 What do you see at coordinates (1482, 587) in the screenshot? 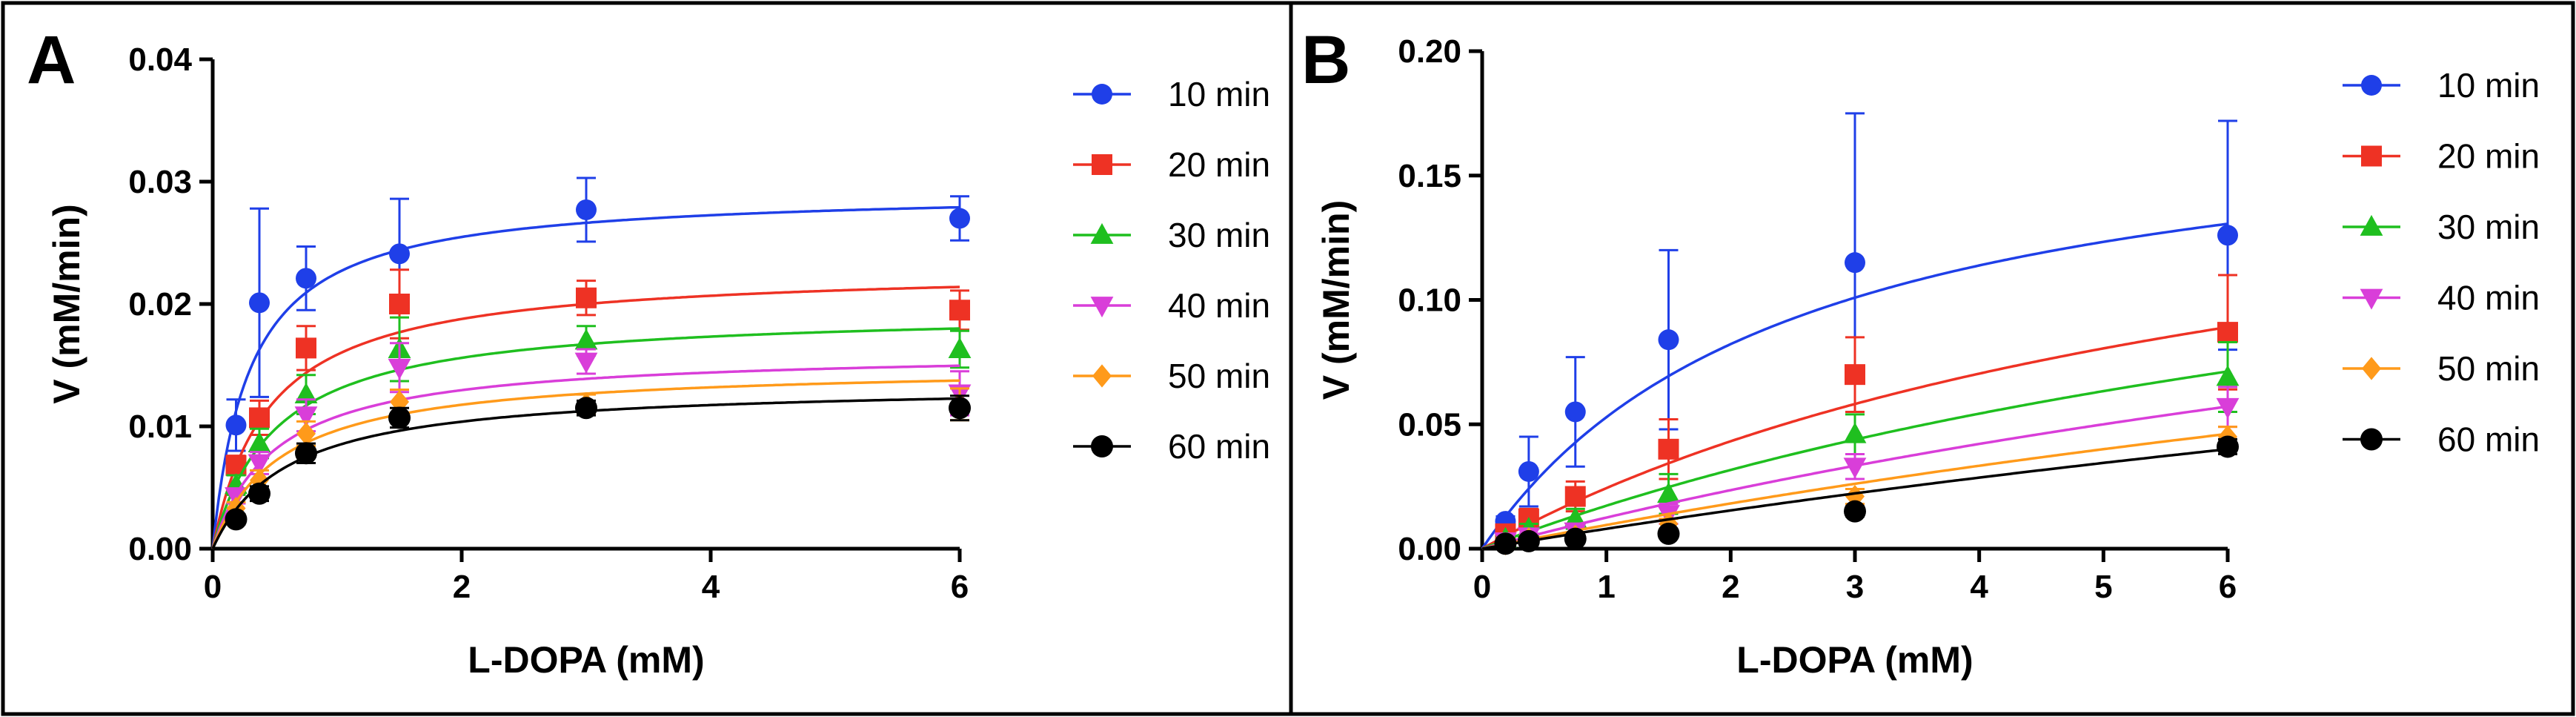
I see `panel-b-x-tick-label: 0` at bounding box center [1482, 587].